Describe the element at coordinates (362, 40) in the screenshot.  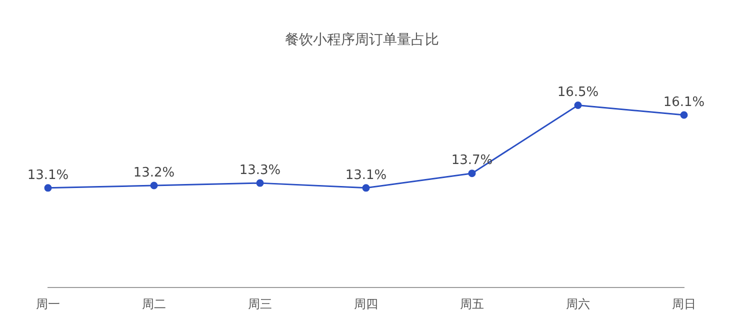
I see `chart-title: 餐饮小程序周订单量占比` at that location.